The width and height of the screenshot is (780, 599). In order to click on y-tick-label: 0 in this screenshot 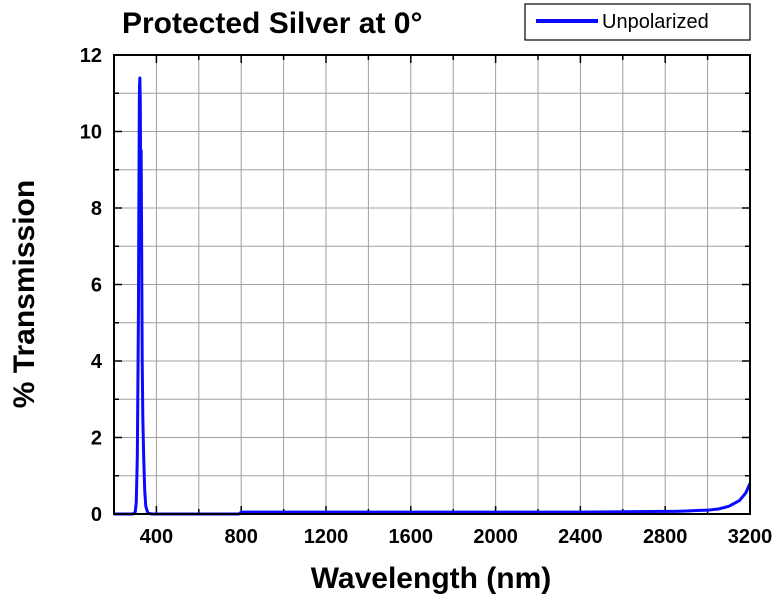, I will do `click(96, 515)`.